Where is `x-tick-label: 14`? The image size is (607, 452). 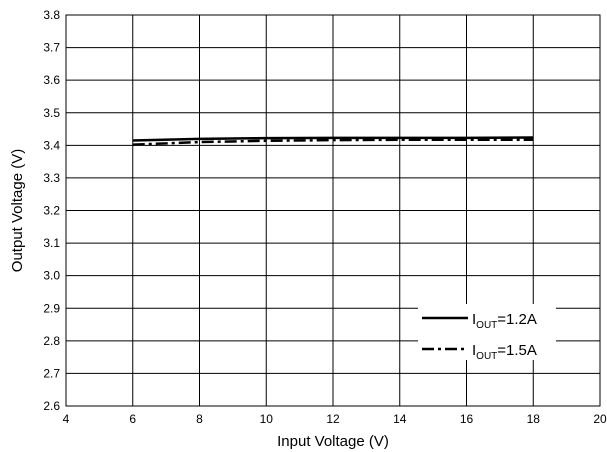 x-tick-label: 14 is located at coordinates (400, 419).